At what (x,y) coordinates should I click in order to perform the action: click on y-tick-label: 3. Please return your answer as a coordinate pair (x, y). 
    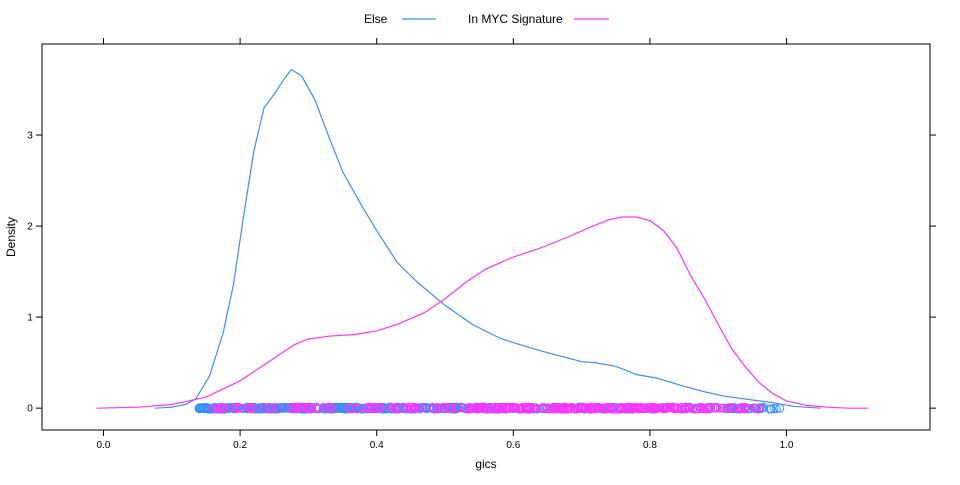
    Looking at the image, I should click on (30, 136).